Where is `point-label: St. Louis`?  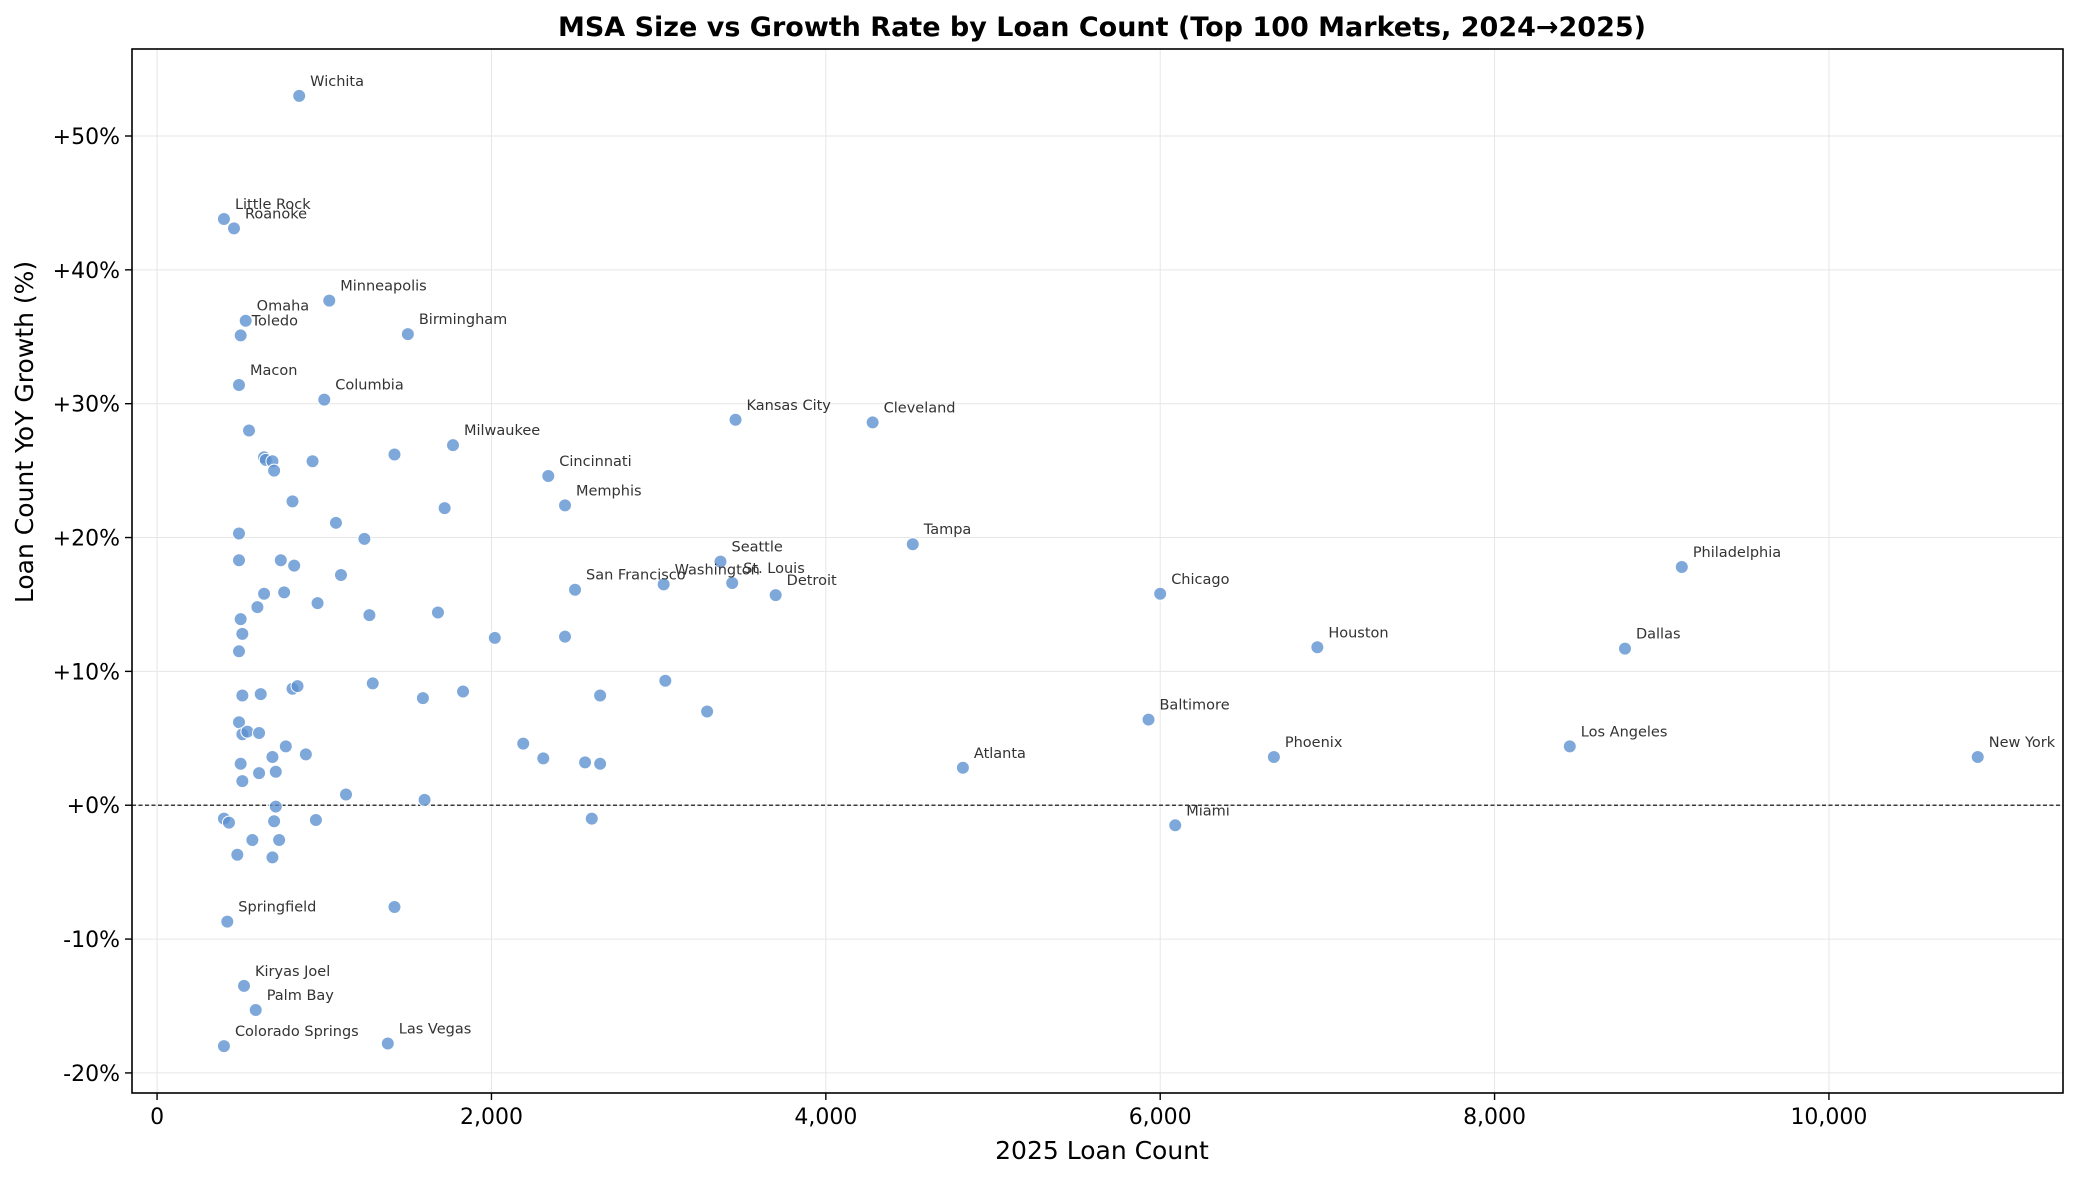 point-label: St. Louis is located at coordinates (774, 569).